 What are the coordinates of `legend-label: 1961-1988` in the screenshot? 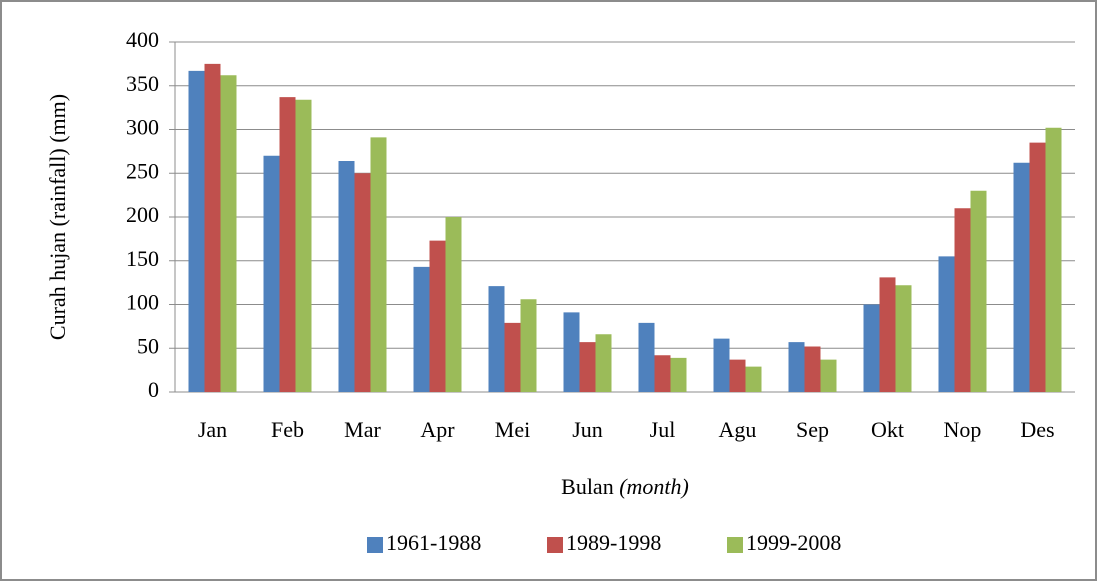 It's located at (433, 542).